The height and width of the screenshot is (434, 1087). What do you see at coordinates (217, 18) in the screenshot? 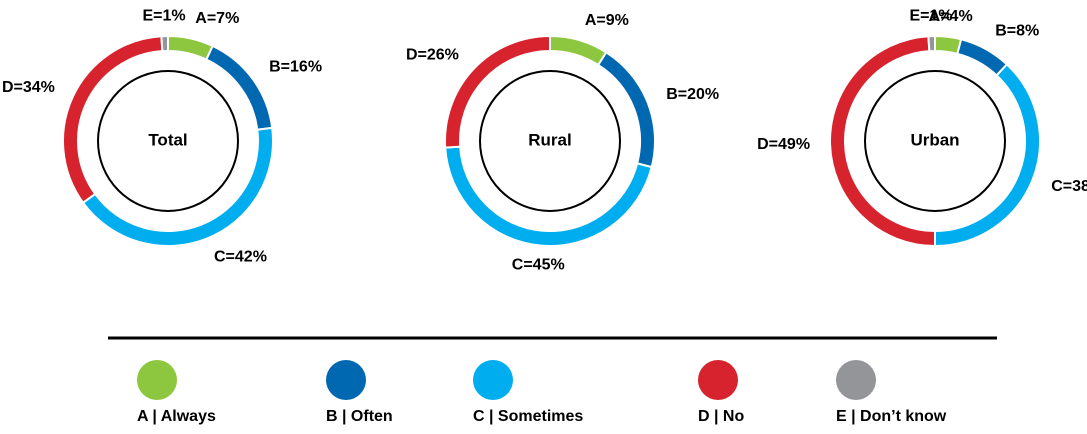
I see `data-label: A=7%` at bounding box center [217, 18].